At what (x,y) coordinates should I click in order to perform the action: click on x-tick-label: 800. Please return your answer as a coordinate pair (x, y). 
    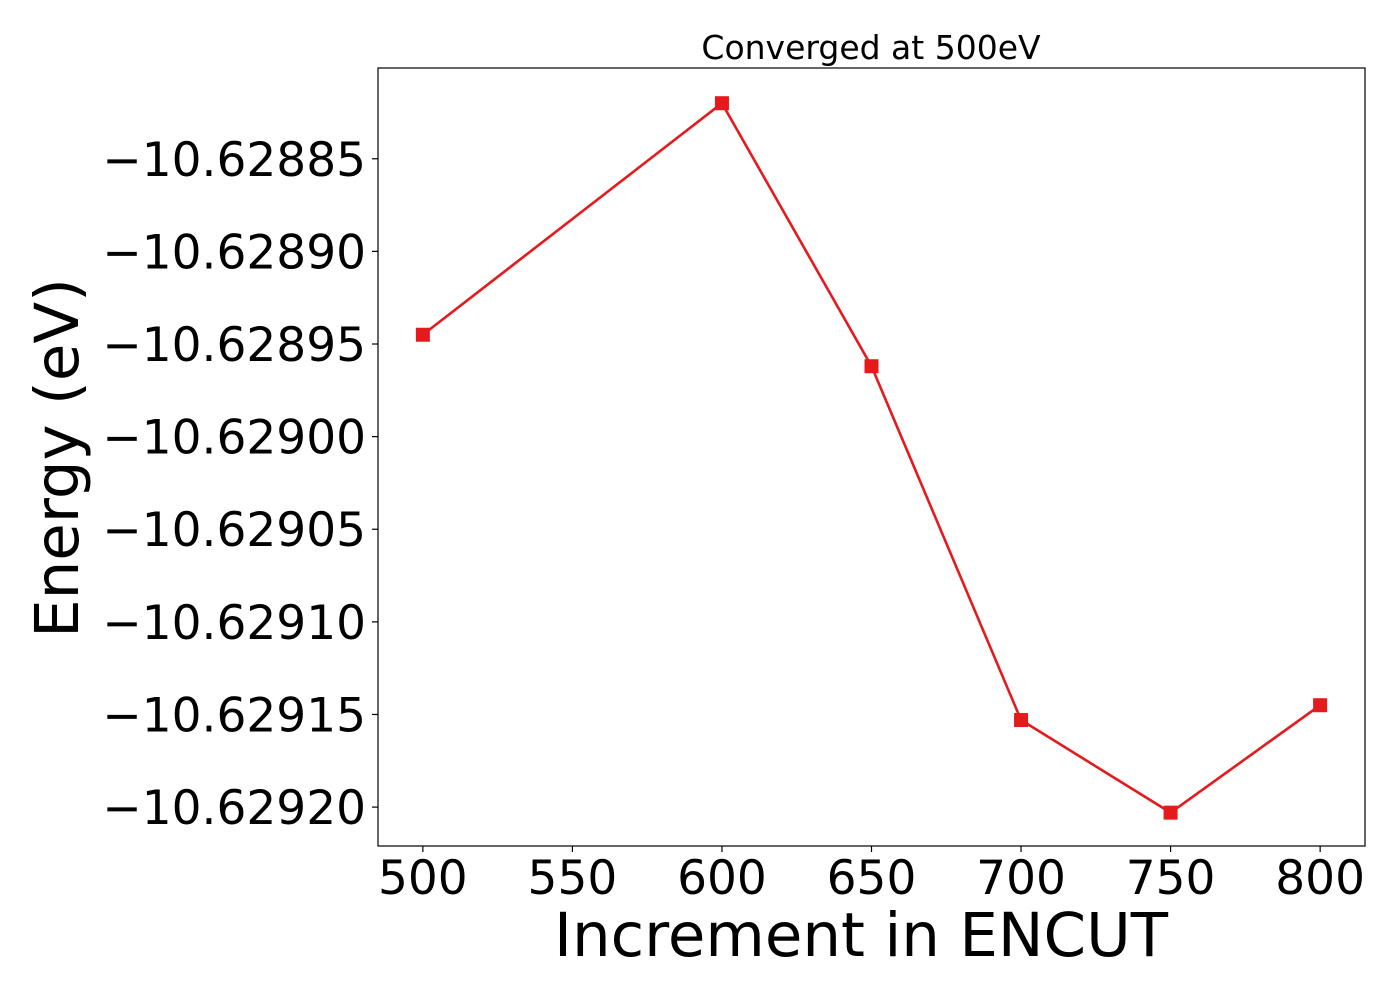
    Looking at the image, I should click on (1320, 878).